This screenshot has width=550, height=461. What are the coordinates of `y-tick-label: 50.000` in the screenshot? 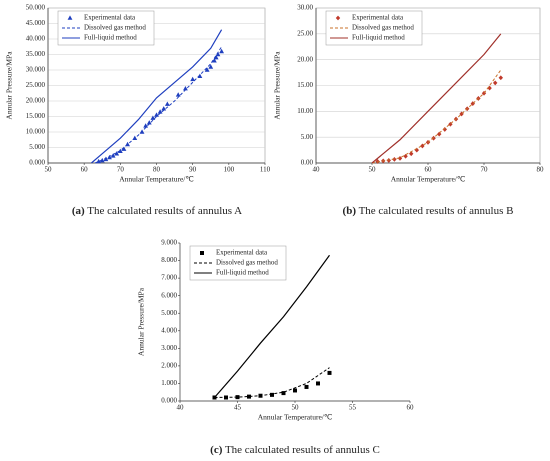 It's located at (36, 8).